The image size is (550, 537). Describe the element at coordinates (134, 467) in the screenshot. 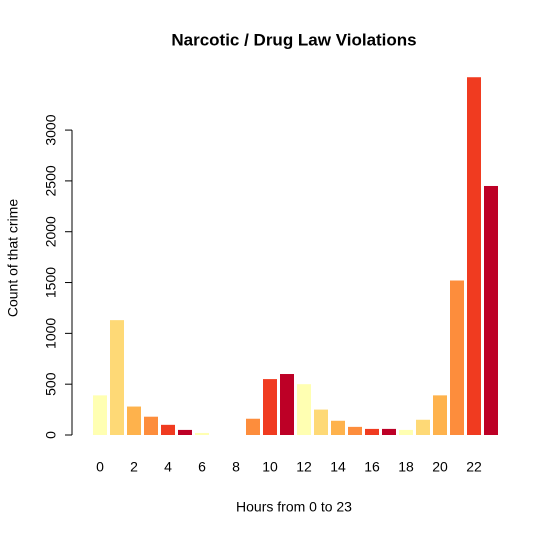

I see `x-tick-label: 2` at that location.